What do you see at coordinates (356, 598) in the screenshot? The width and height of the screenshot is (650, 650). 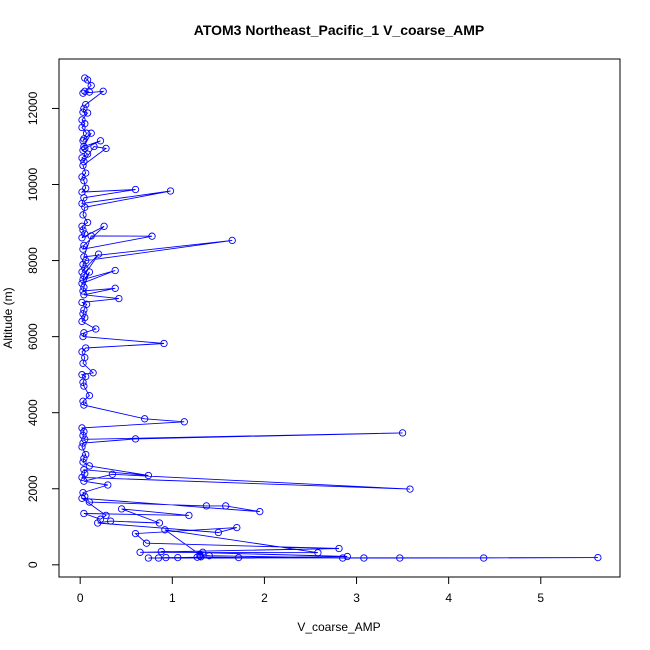 I see `x-tick-label: 3` at bounding box center [356, 598].